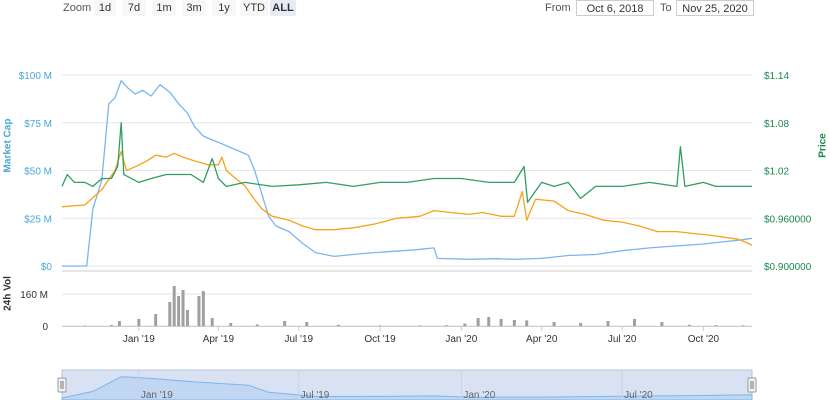 This screenshot has width=830, height=400. What do you see at coordinates (542, 339) in the screenshot?
I see `x-tick-label: Apr '20` at bounding box center [542, 339].